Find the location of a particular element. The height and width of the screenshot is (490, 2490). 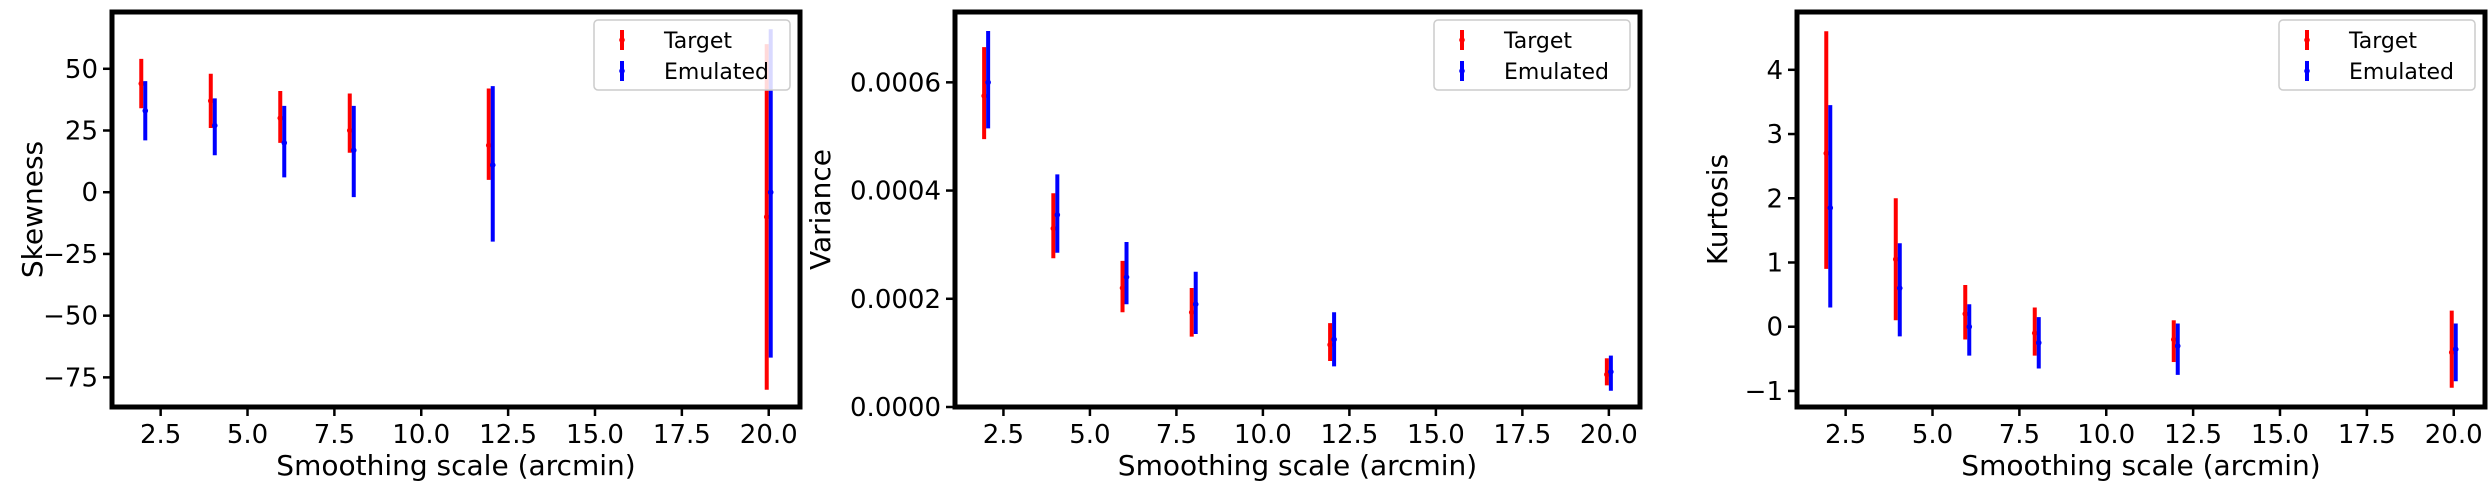

series-emulated is located at coordinates (2143, 243).